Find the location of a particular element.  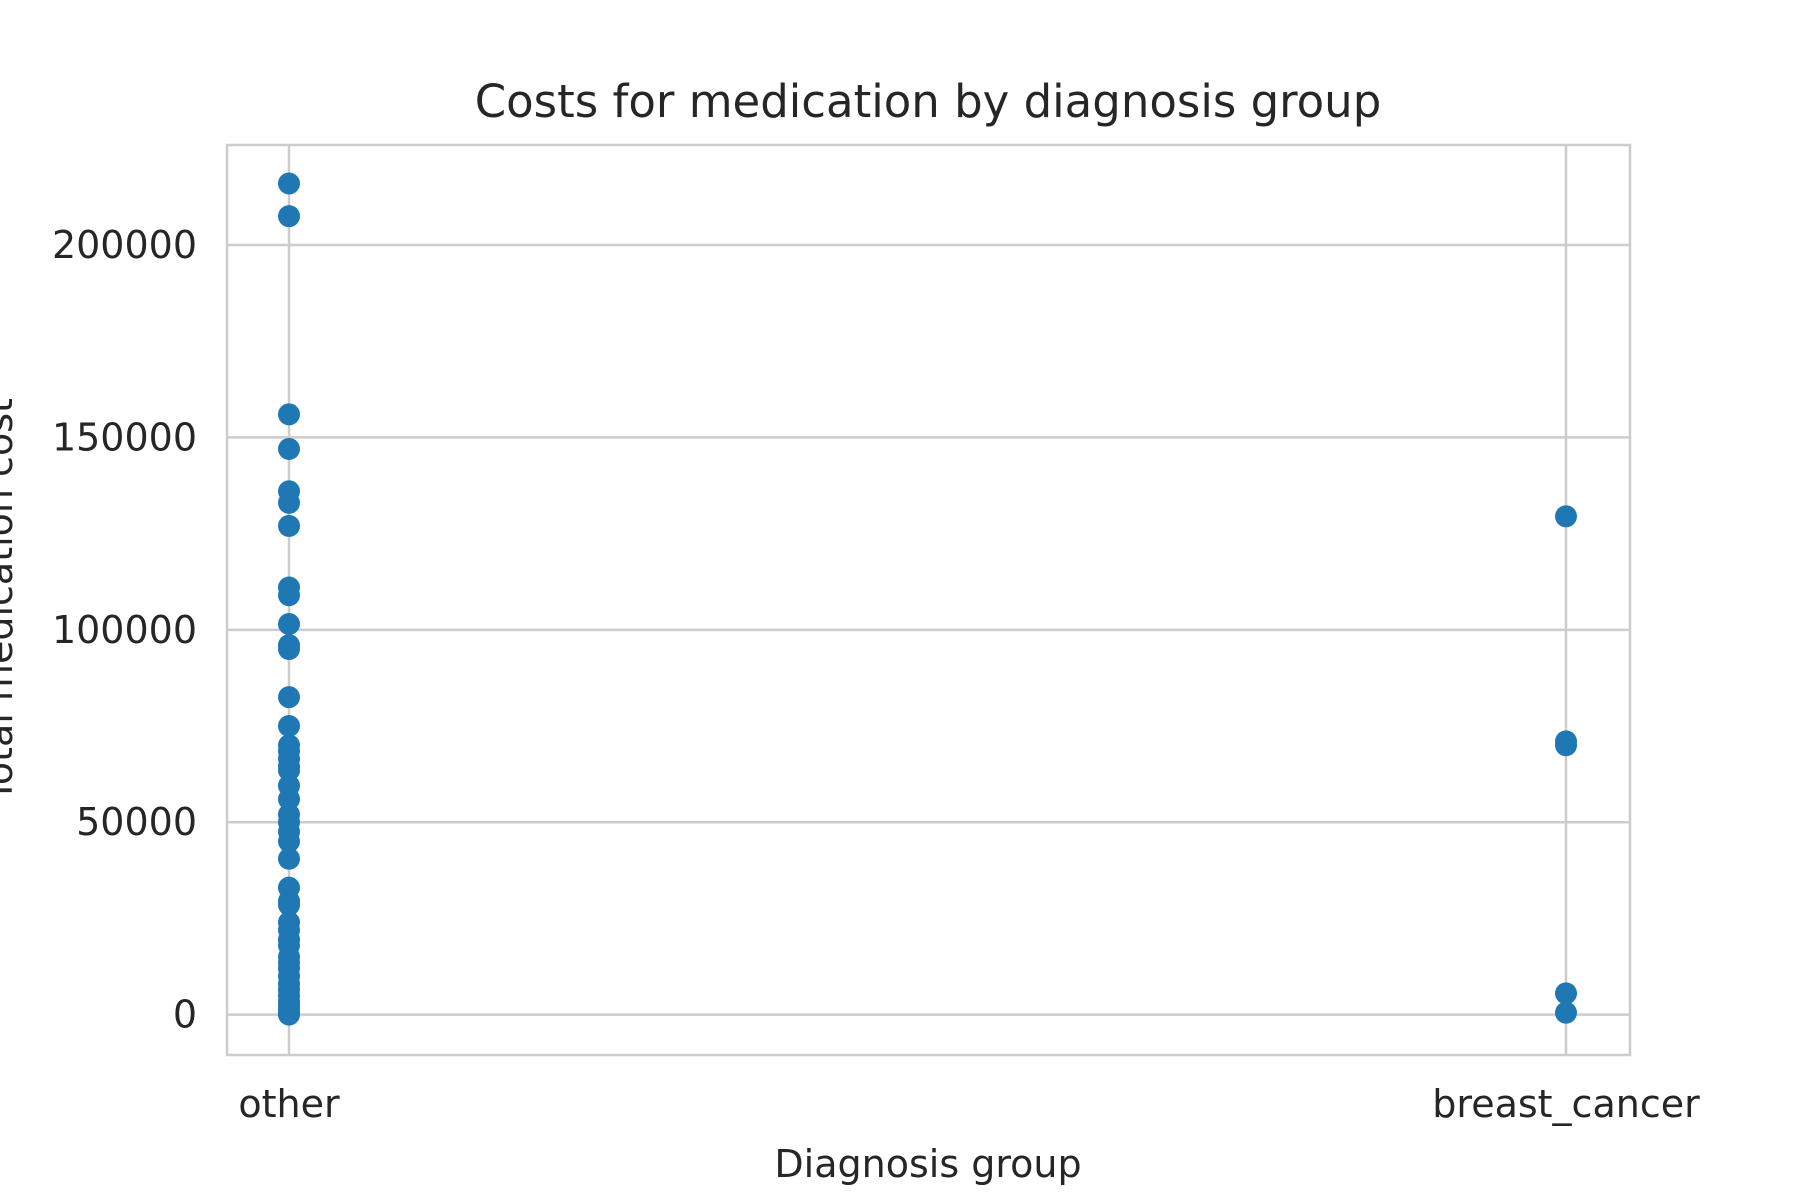

y-tick-label: 0 is located at coordinates (185, 1015).